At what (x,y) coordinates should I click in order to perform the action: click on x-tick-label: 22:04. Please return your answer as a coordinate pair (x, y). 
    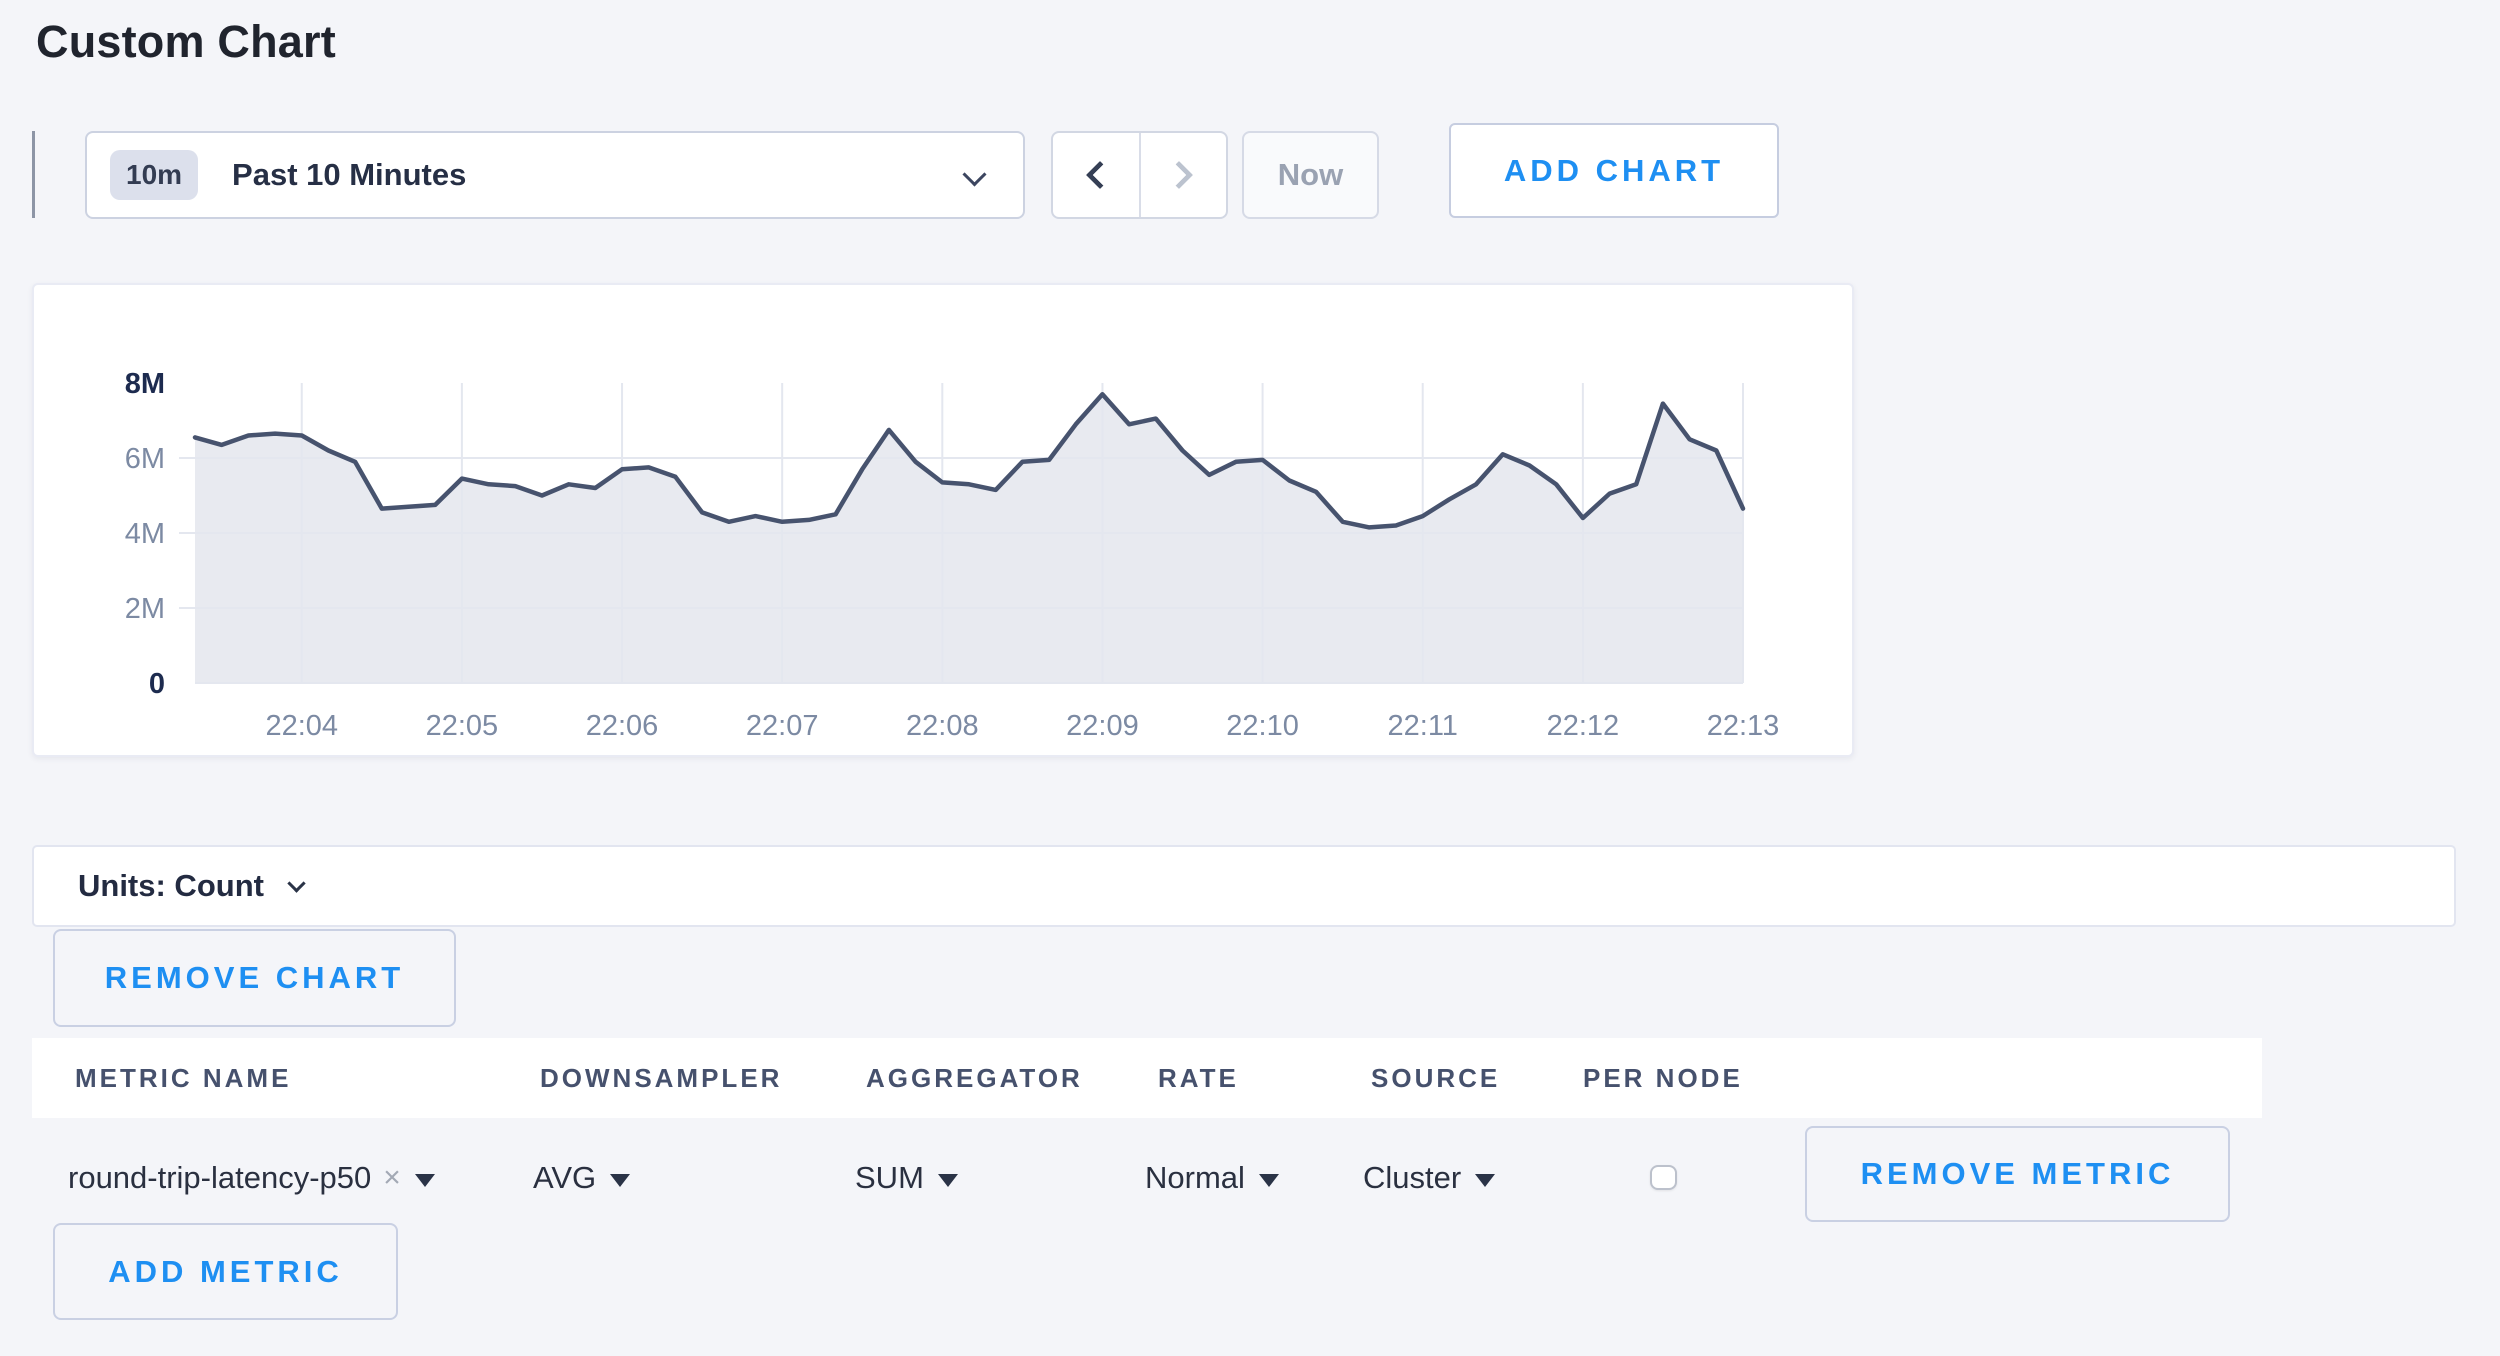
    Looking at the image, I should click on (301, 726).